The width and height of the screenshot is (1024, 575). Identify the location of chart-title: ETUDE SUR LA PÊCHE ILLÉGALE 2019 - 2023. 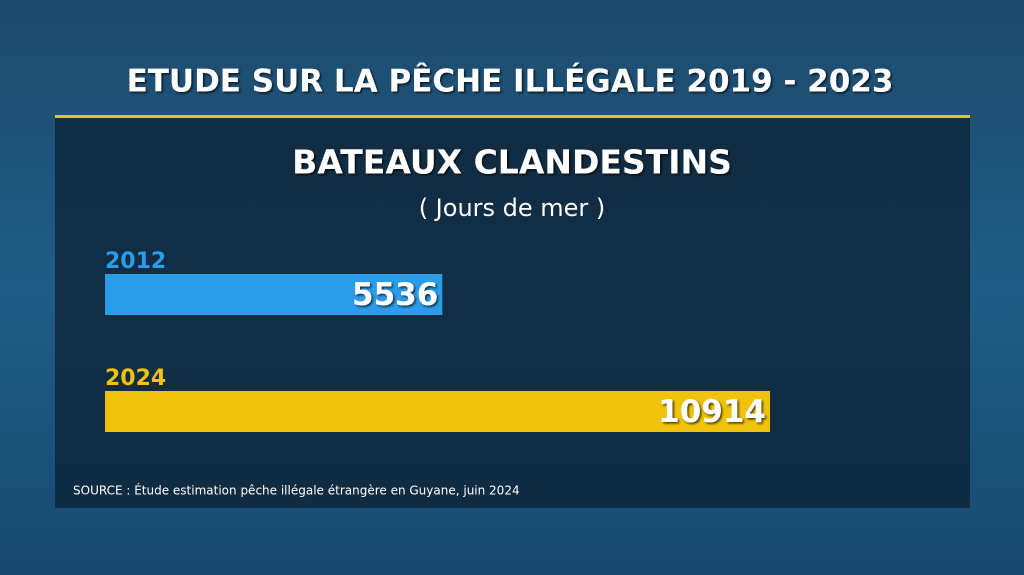
(510, 82).